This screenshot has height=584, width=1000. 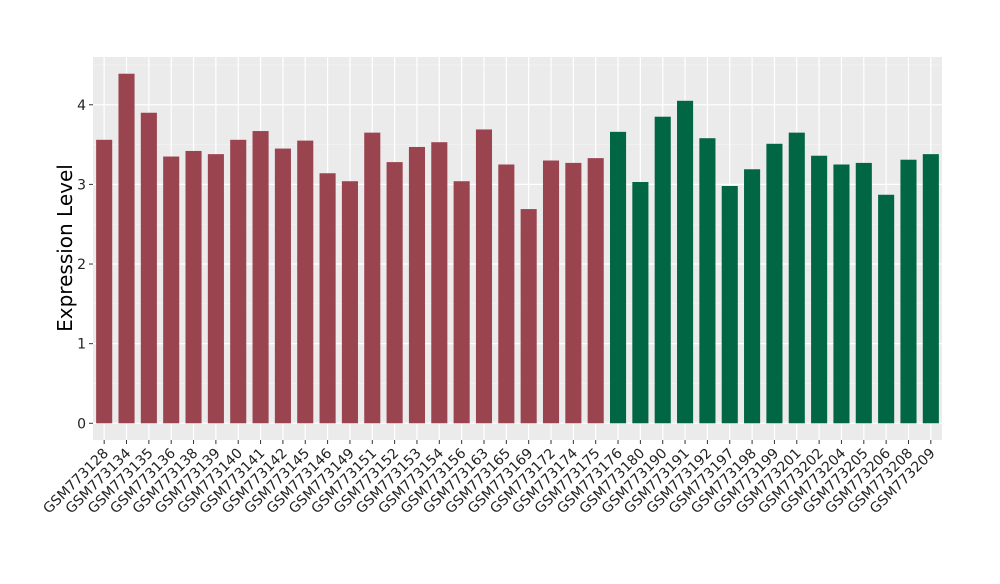 I want to click on bar-GSM773198, so click(x=752, y=296).